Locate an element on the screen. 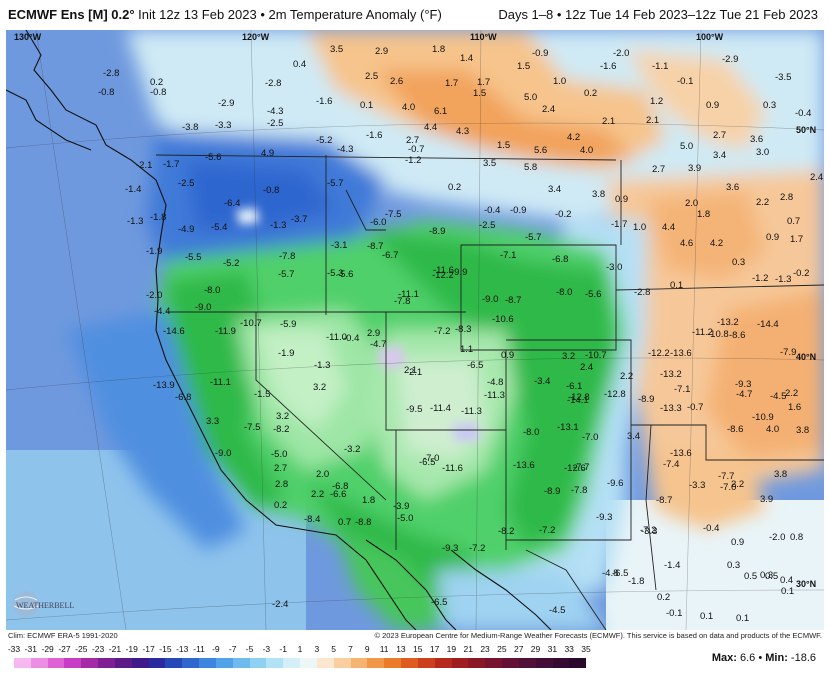  legend-tick: -31 is located at coordinates (30, 649).